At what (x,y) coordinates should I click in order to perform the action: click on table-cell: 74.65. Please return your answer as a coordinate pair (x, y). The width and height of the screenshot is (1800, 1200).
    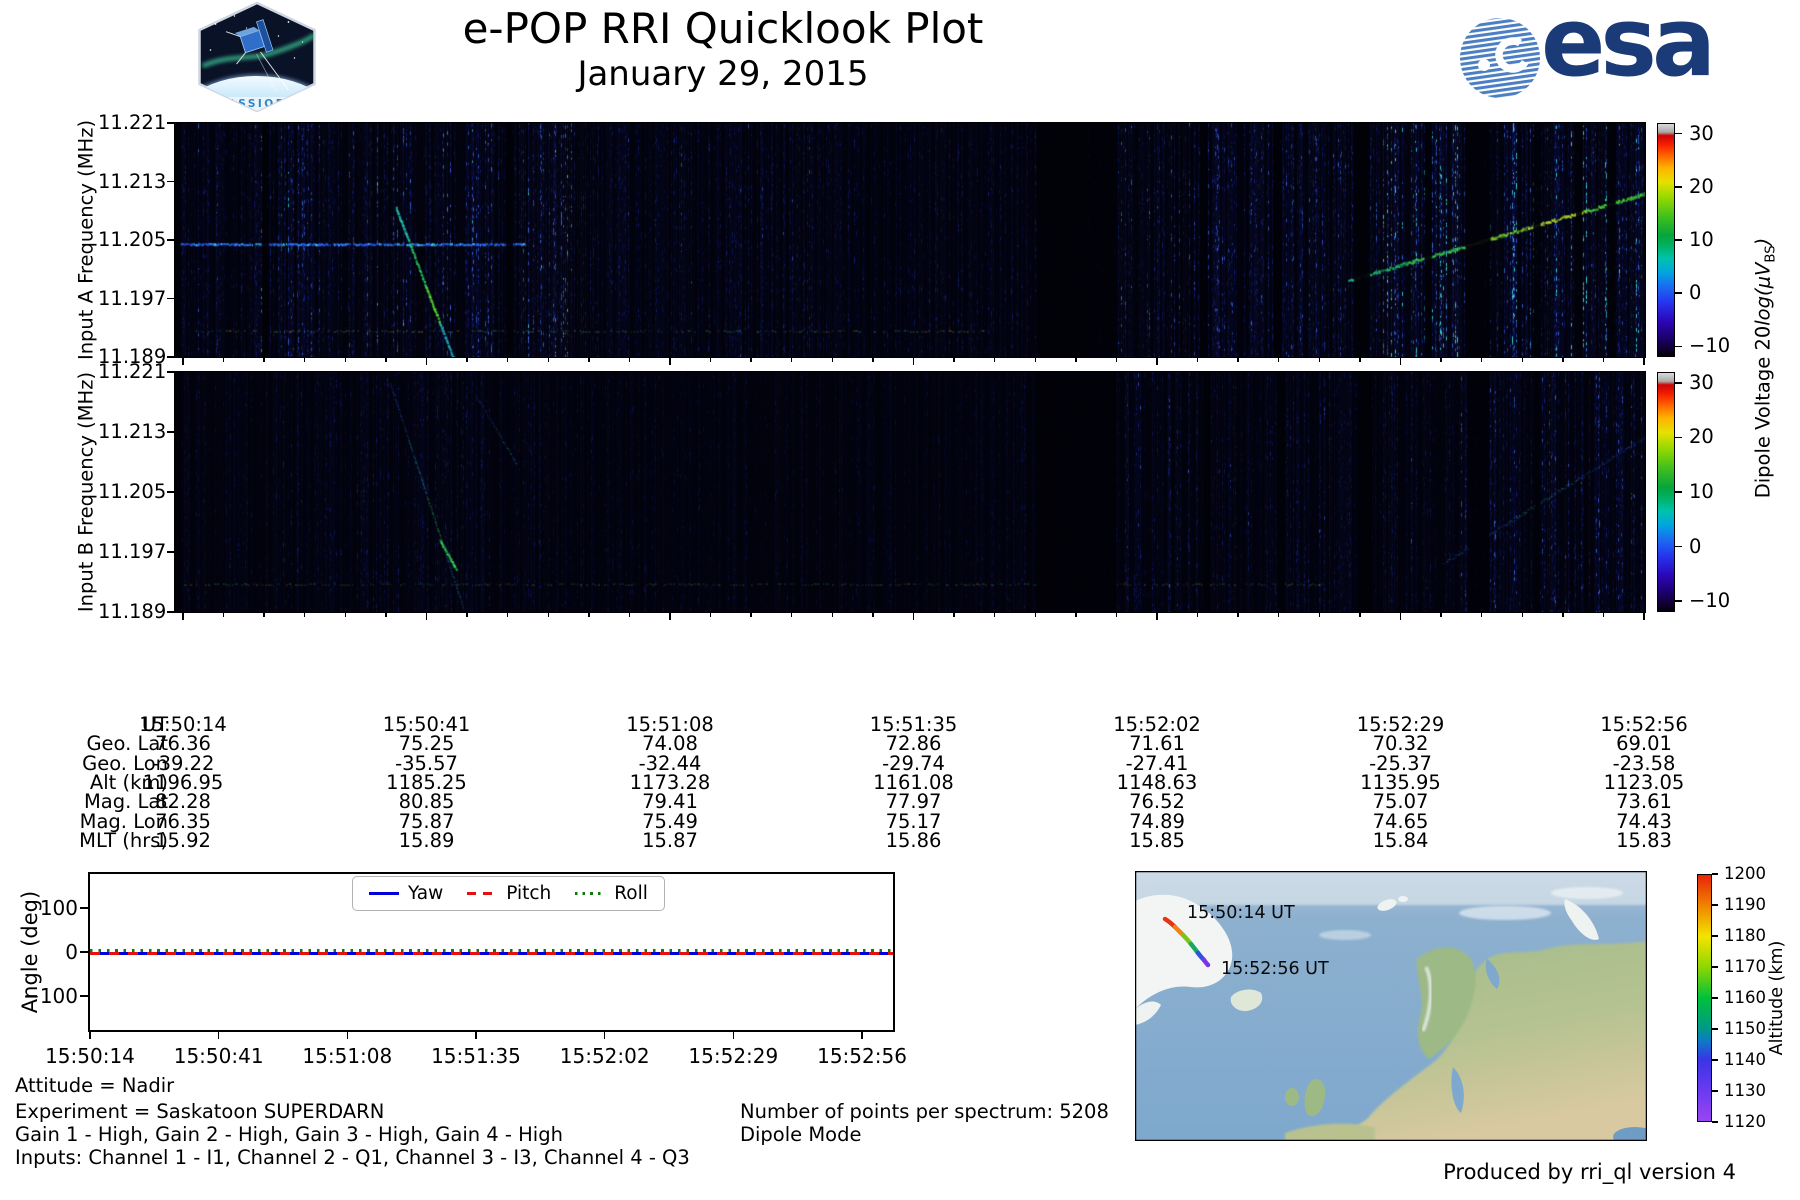
    Looking at the image, I should click on (1400, 821).